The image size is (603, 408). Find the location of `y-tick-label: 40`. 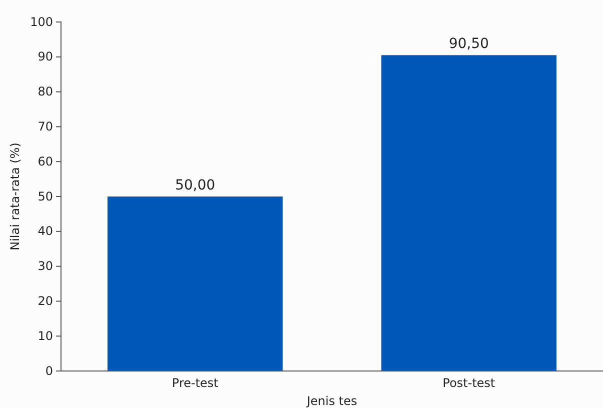

y-tick-label: 40 is located at coordinates (45, 231).